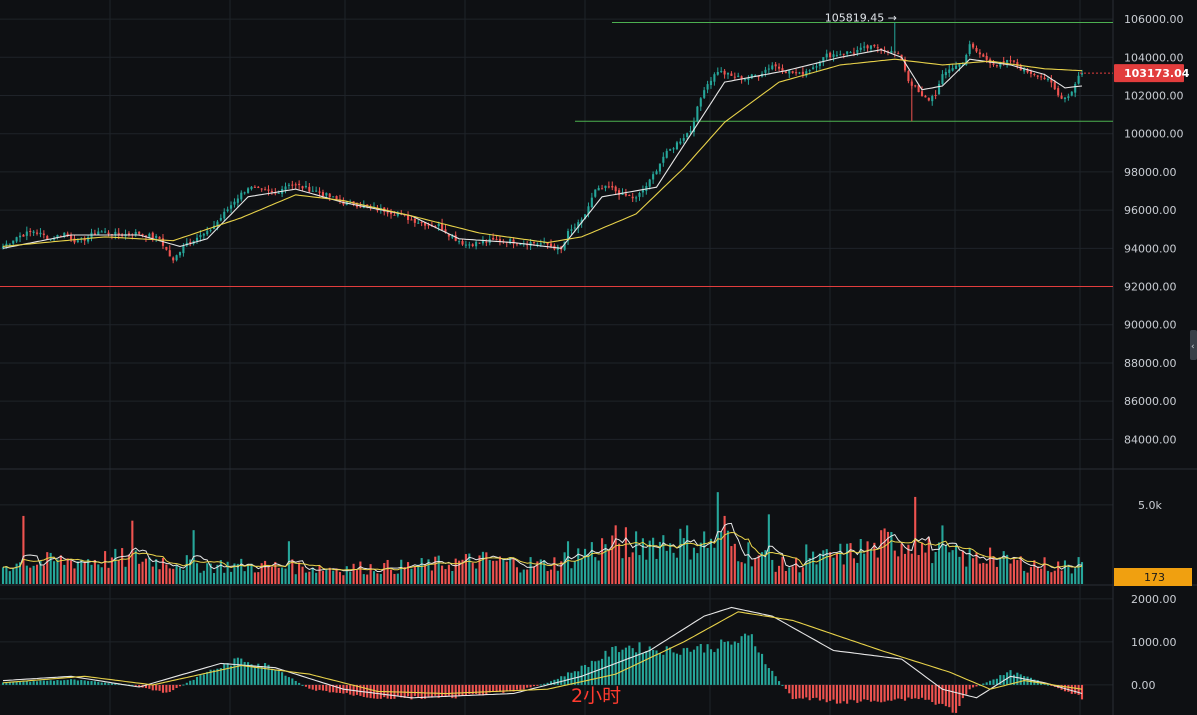 Image resolution: width=1197 pixels, height=715 pixels. What do you see at coordinates (542, 547) in the screenshot?
I see `volume-ma-line` at bounding box center [542, 547].